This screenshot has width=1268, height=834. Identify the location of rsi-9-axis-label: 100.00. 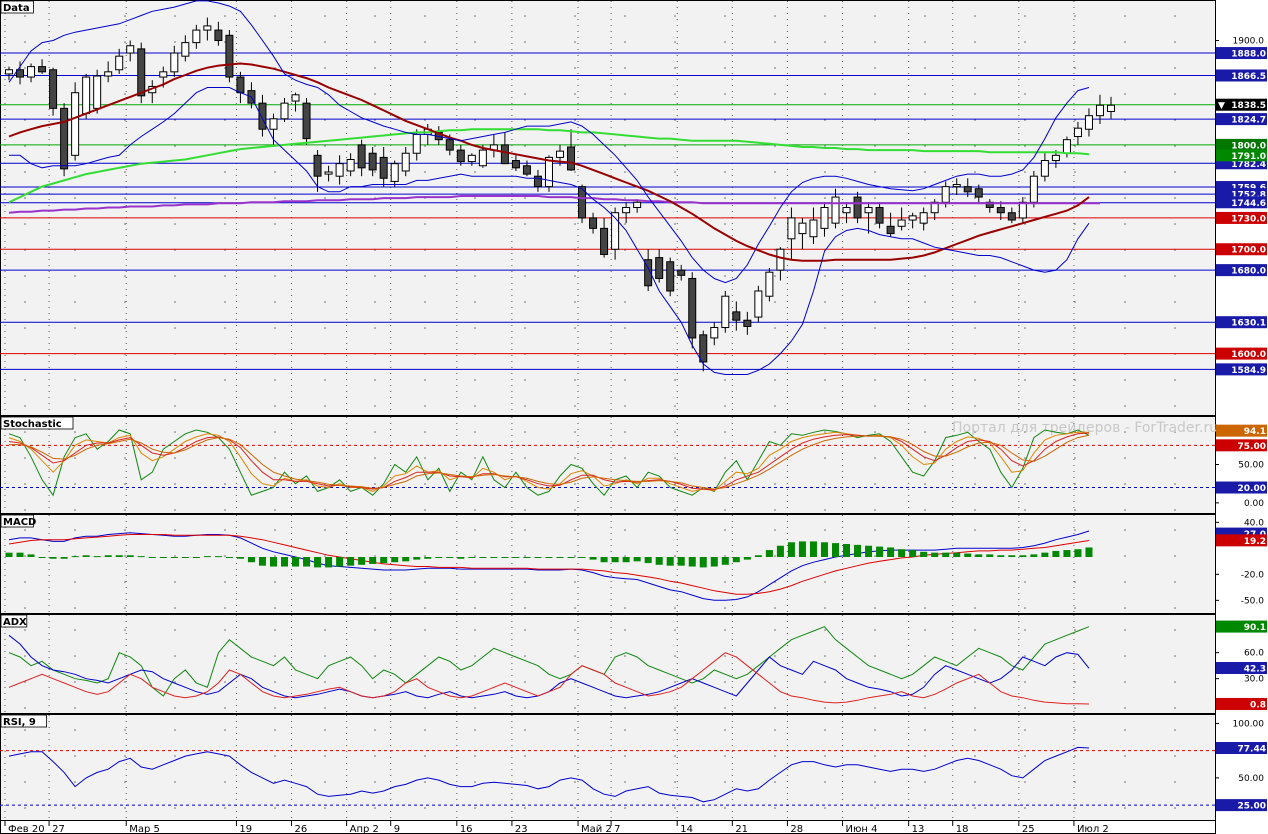
(1249, 724).